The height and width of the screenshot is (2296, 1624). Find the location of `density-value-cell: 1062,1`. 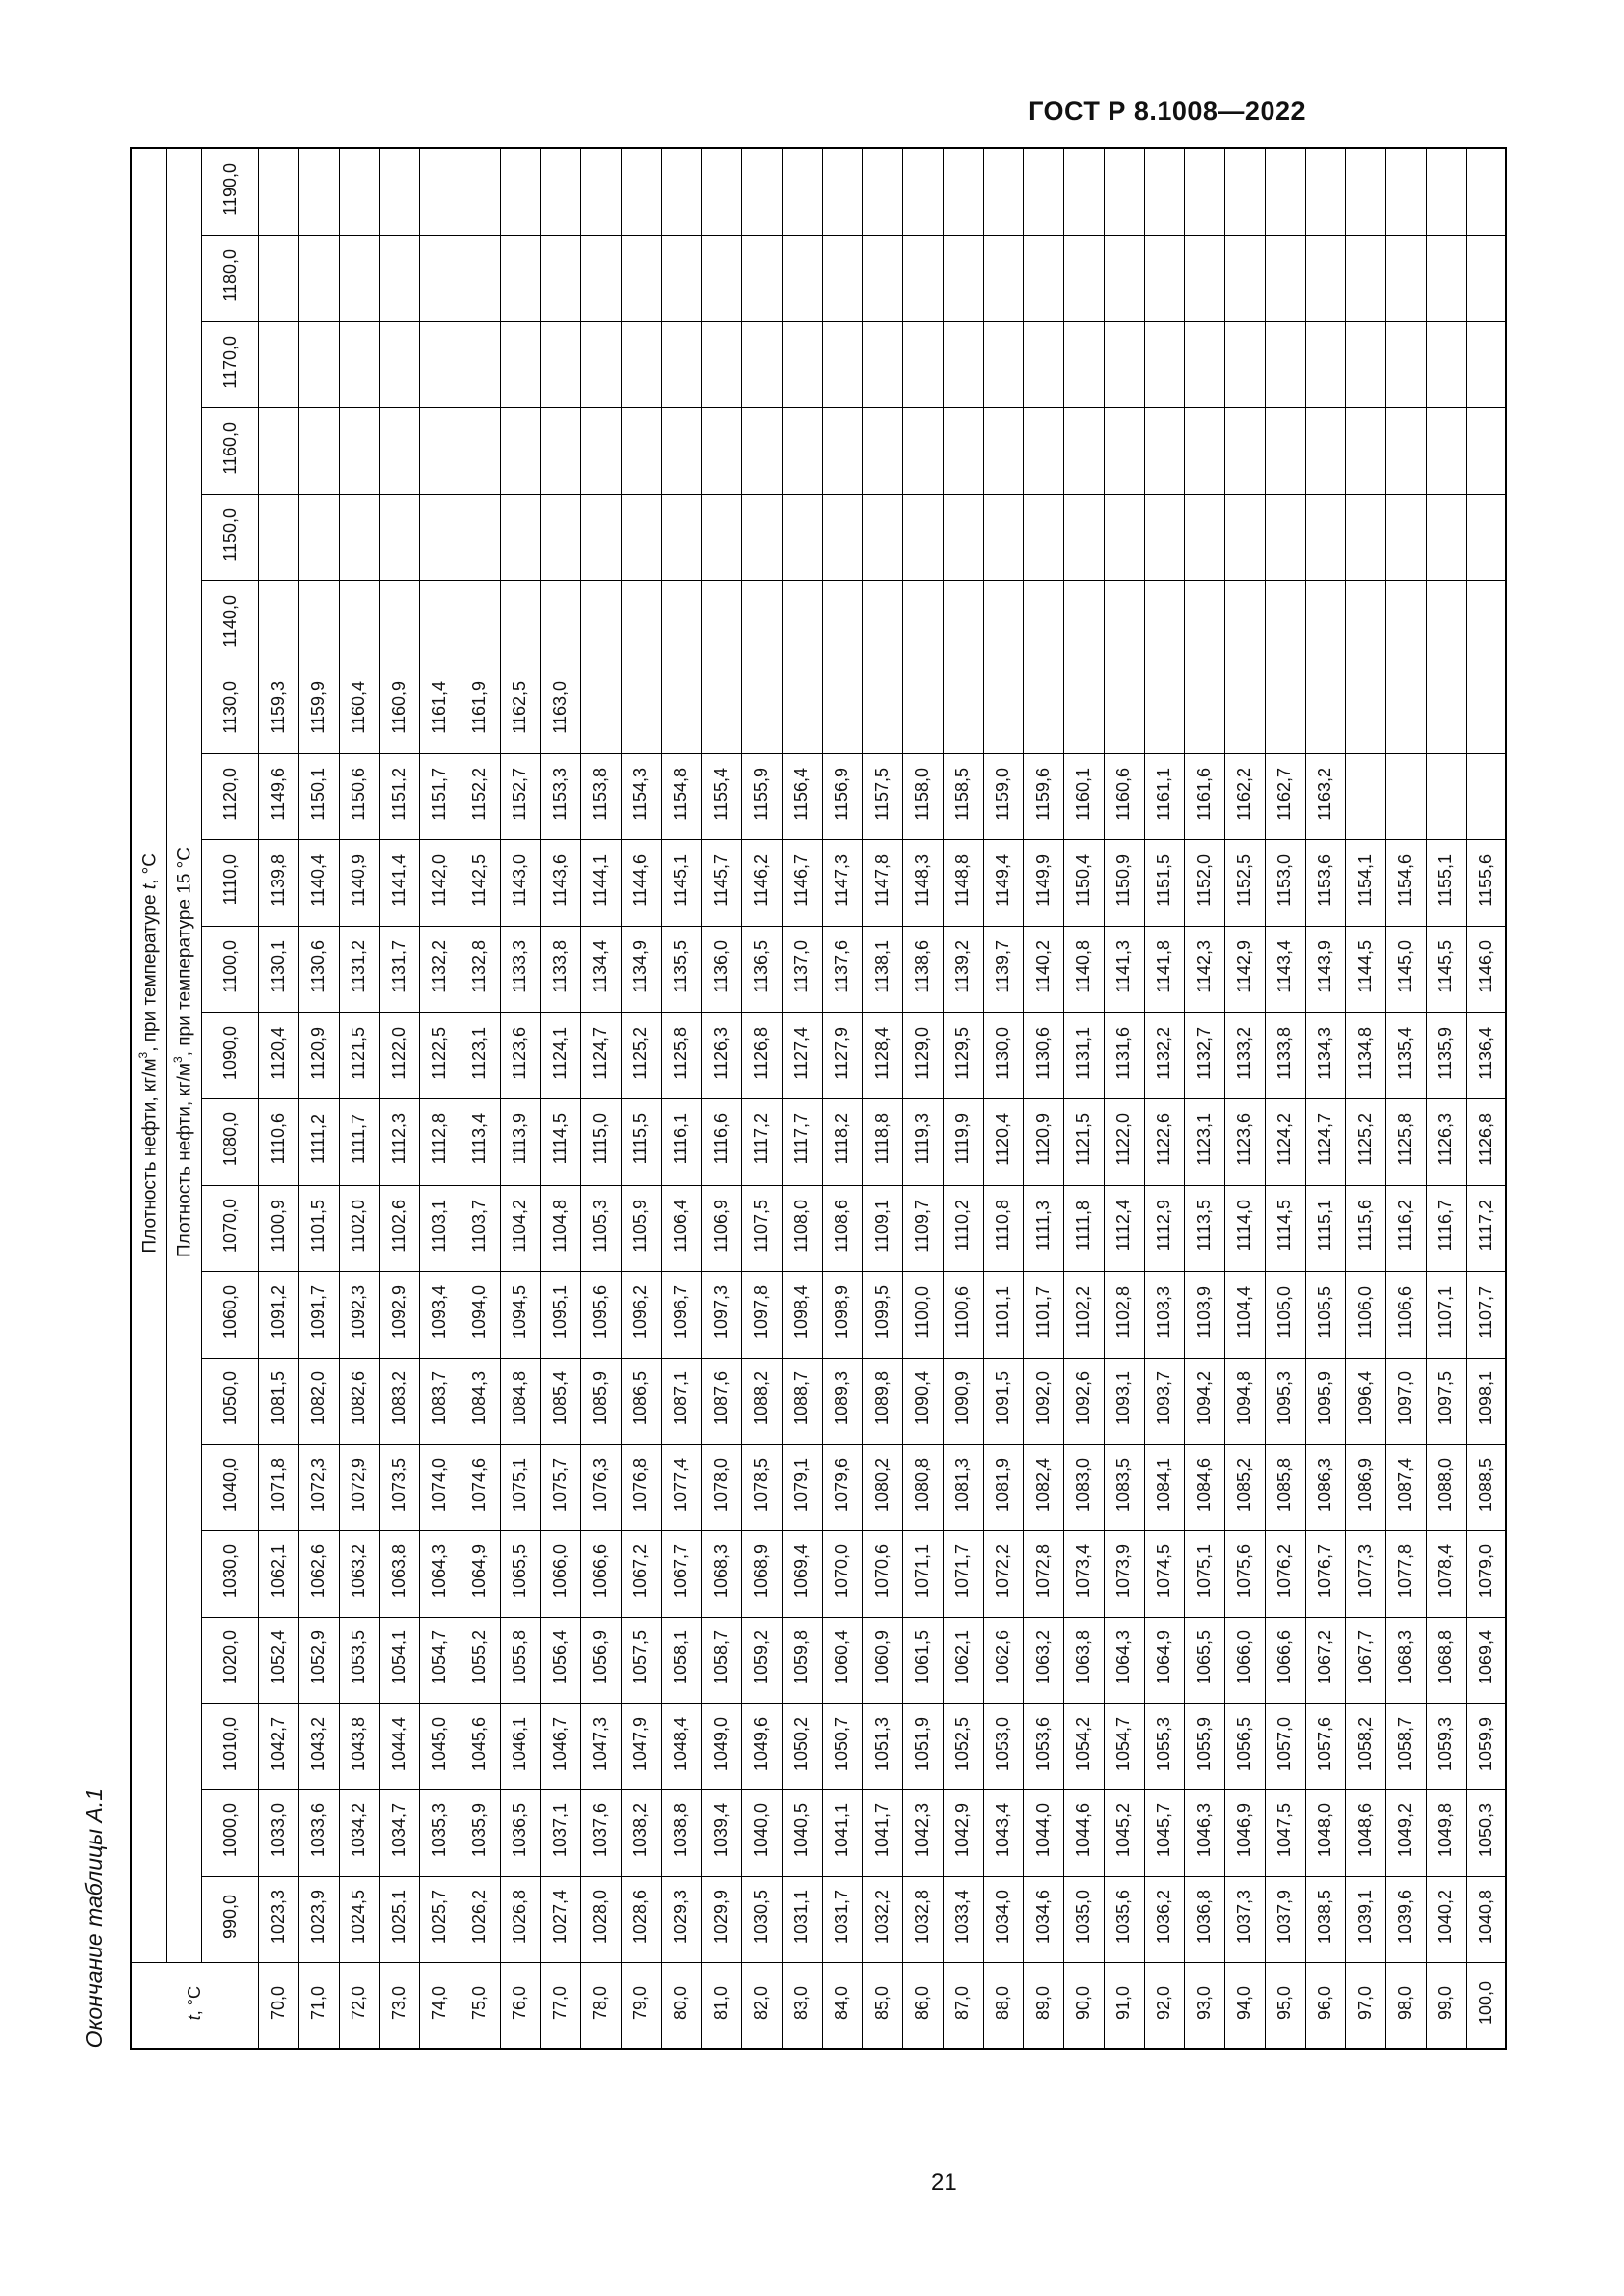

density-value-cell: 1062,1 is located at coordinates (278, 1574).